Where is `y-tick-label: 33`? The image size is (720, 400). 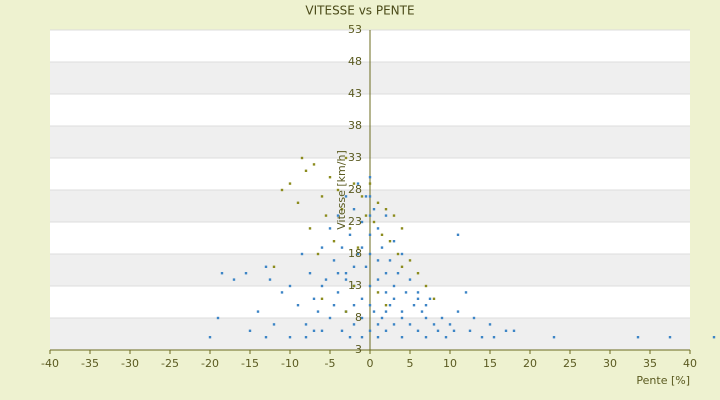 y-tick-label: 33 is located at coordinates (355, 157).